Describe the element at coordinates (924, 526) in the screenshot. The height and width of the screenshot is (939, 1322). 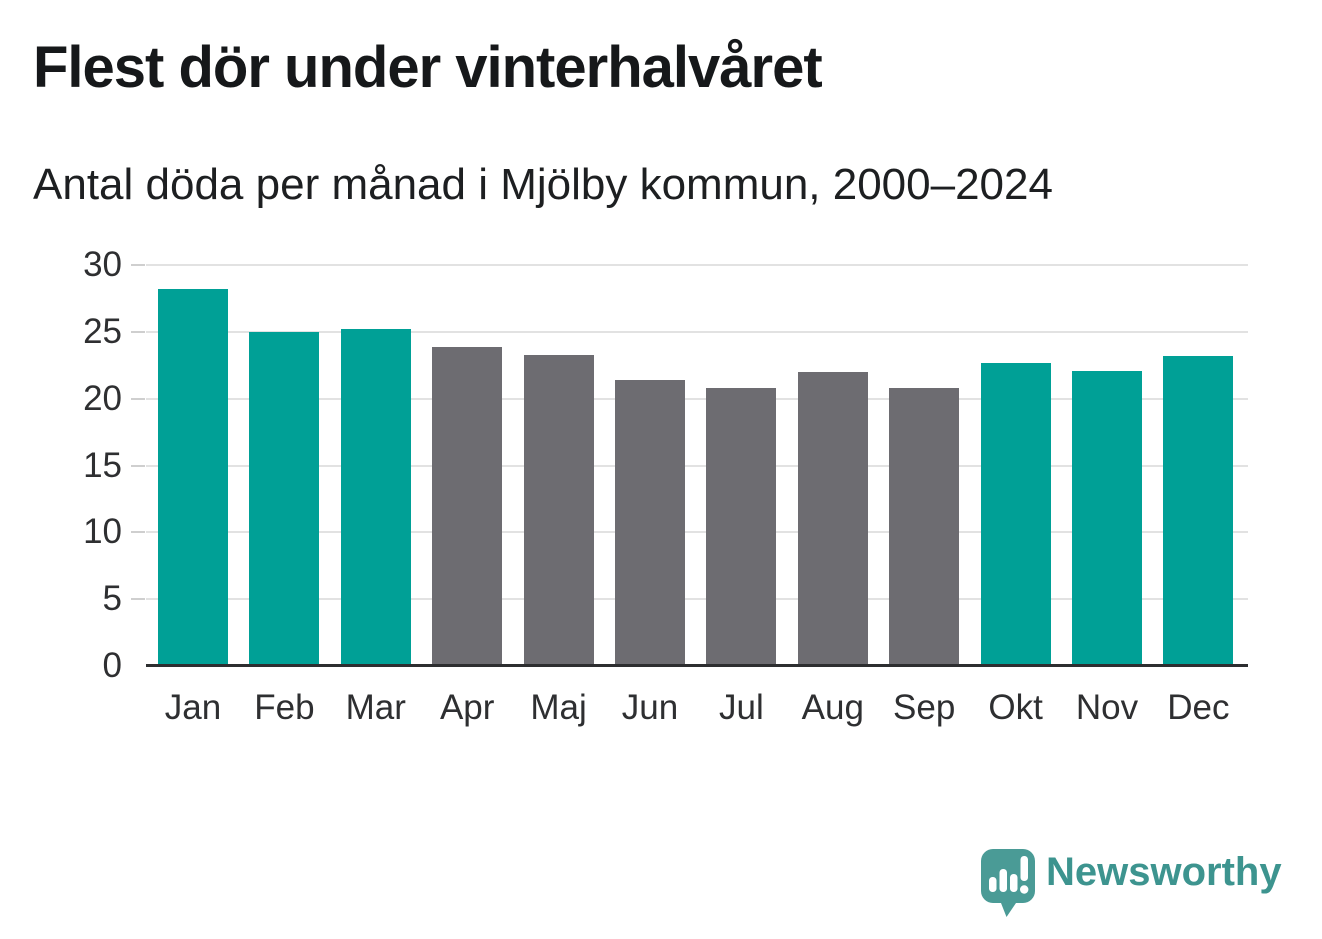
I see `bar-sep` at that location.